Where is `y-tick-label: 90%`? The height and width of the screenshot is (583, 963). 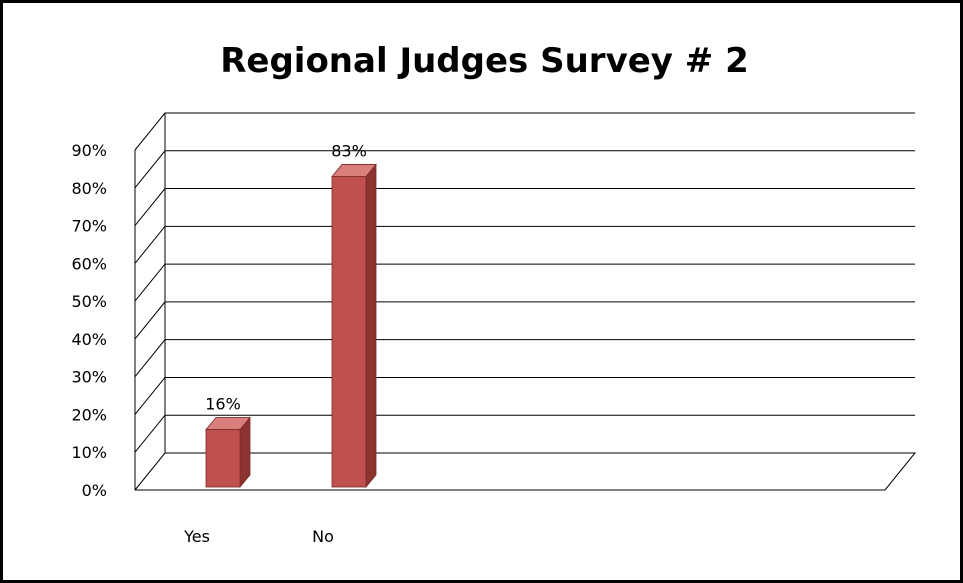
y-tick-label: 90% is located at coordinates (89, 150).